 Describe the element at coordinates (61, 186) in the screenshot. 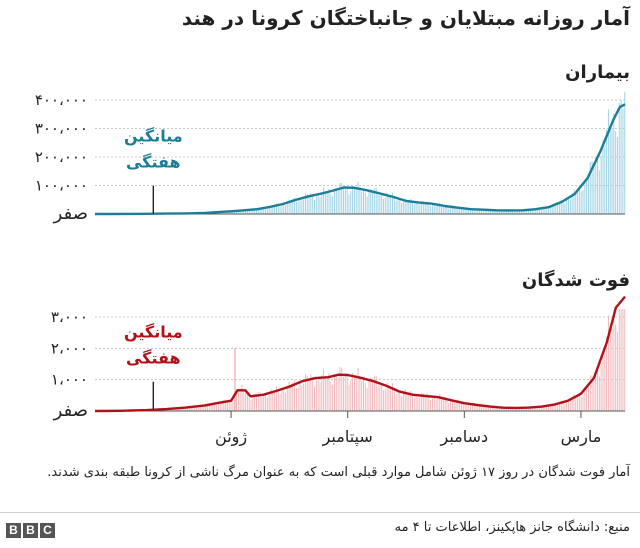

I see `y-tick-label: ۱۰۰،۰۰۰` at that location.